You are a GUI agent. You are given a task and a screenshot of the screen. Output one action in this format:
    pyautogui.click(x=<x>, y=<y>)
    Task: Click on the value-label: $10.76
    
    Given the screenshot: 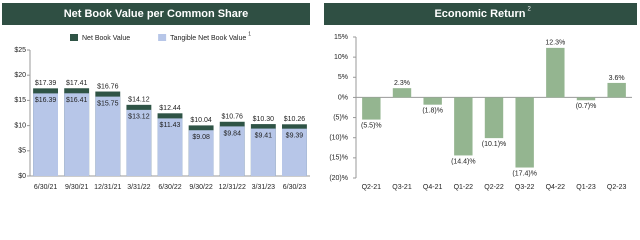 What is the action you would take?
    pyautogui.click(x=233, y=117)
    